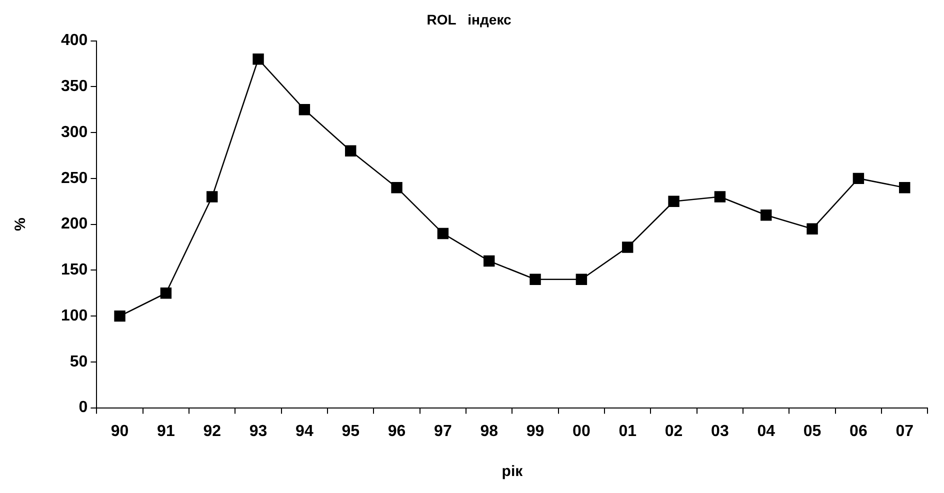 Image resolution: width=944 pixels, height=493 pixels. What do you see at coordinates (74, 270) in the screenshot?
I see `y-tick-label: 150` at bounding box center [74, 270].